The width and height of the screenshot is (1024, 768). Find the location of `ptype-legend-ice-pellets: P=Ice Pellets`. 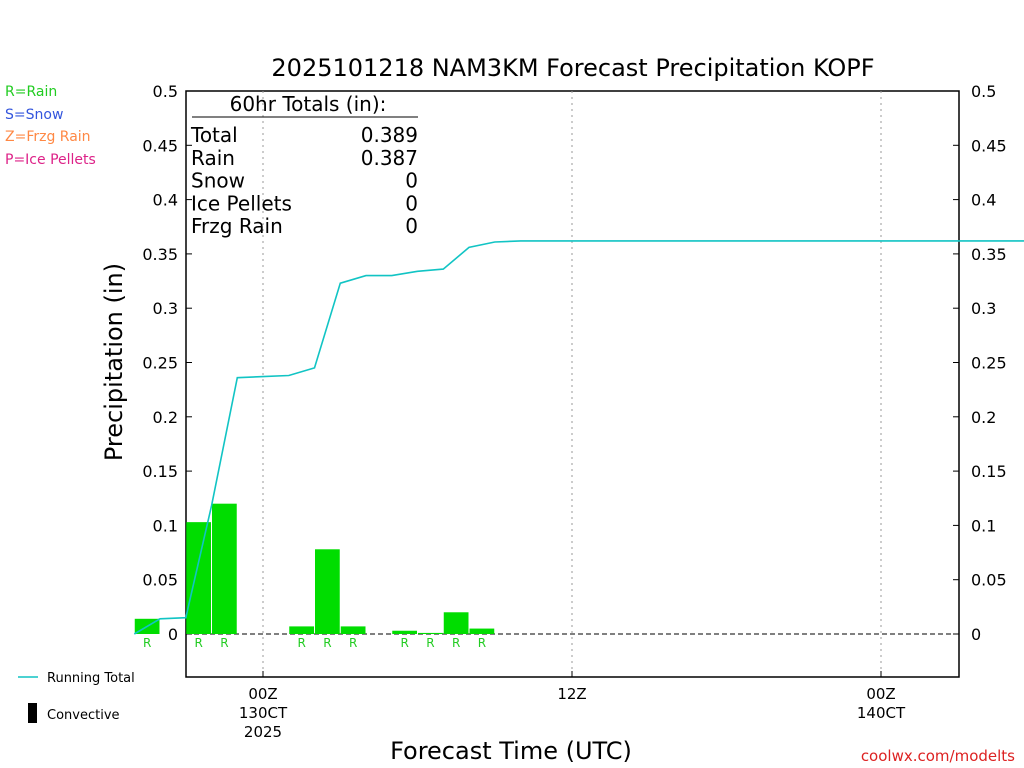

ptype-legend-ice-pellets: P=Ice Pellets is located at coordinates (50, 160).